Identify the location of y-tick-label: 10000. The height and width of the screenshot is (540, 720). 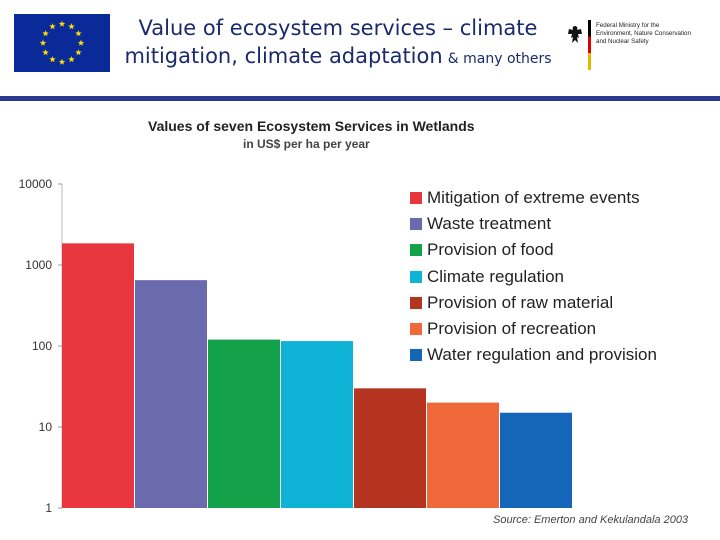
(36, 184).